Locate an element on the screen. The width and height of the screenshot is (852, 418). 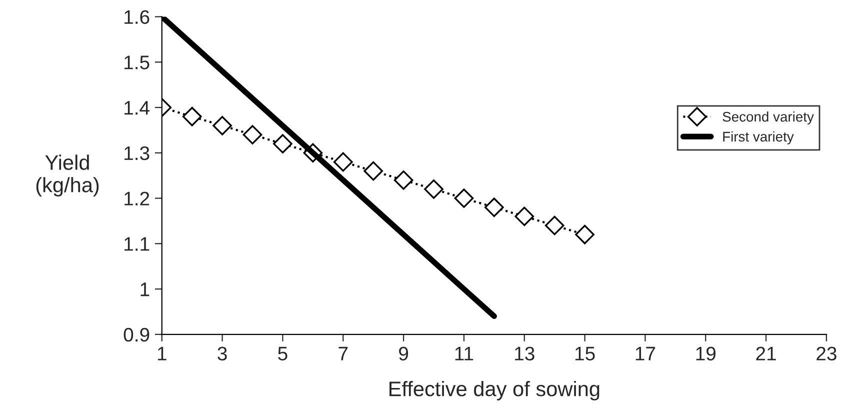
y-axis-title: Yield (kg/ha) is located at coordinates (67, 175).